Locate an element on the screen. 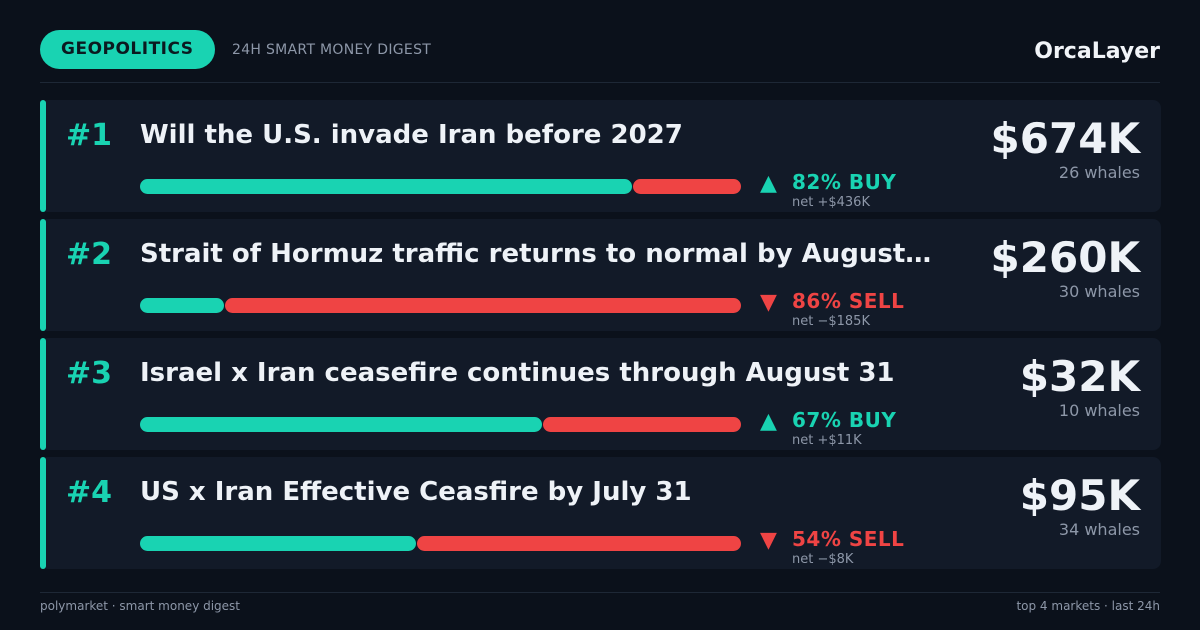 This screenshot has height=630, width=1200. volume-amount: $32K is located at coordinates (1079, 376).